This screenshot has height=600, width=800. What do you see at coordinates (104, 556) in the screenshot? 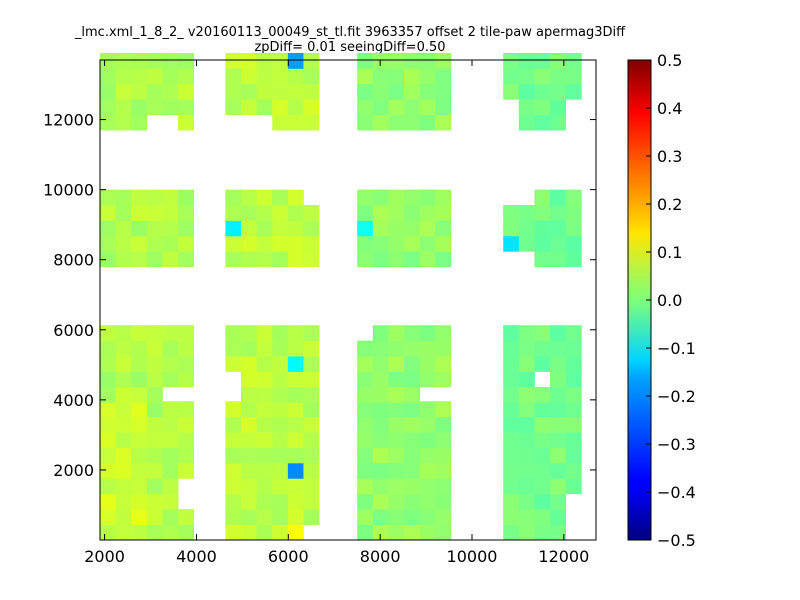
I see `x-tick-label: 2000` at bounding box center [104, 556].